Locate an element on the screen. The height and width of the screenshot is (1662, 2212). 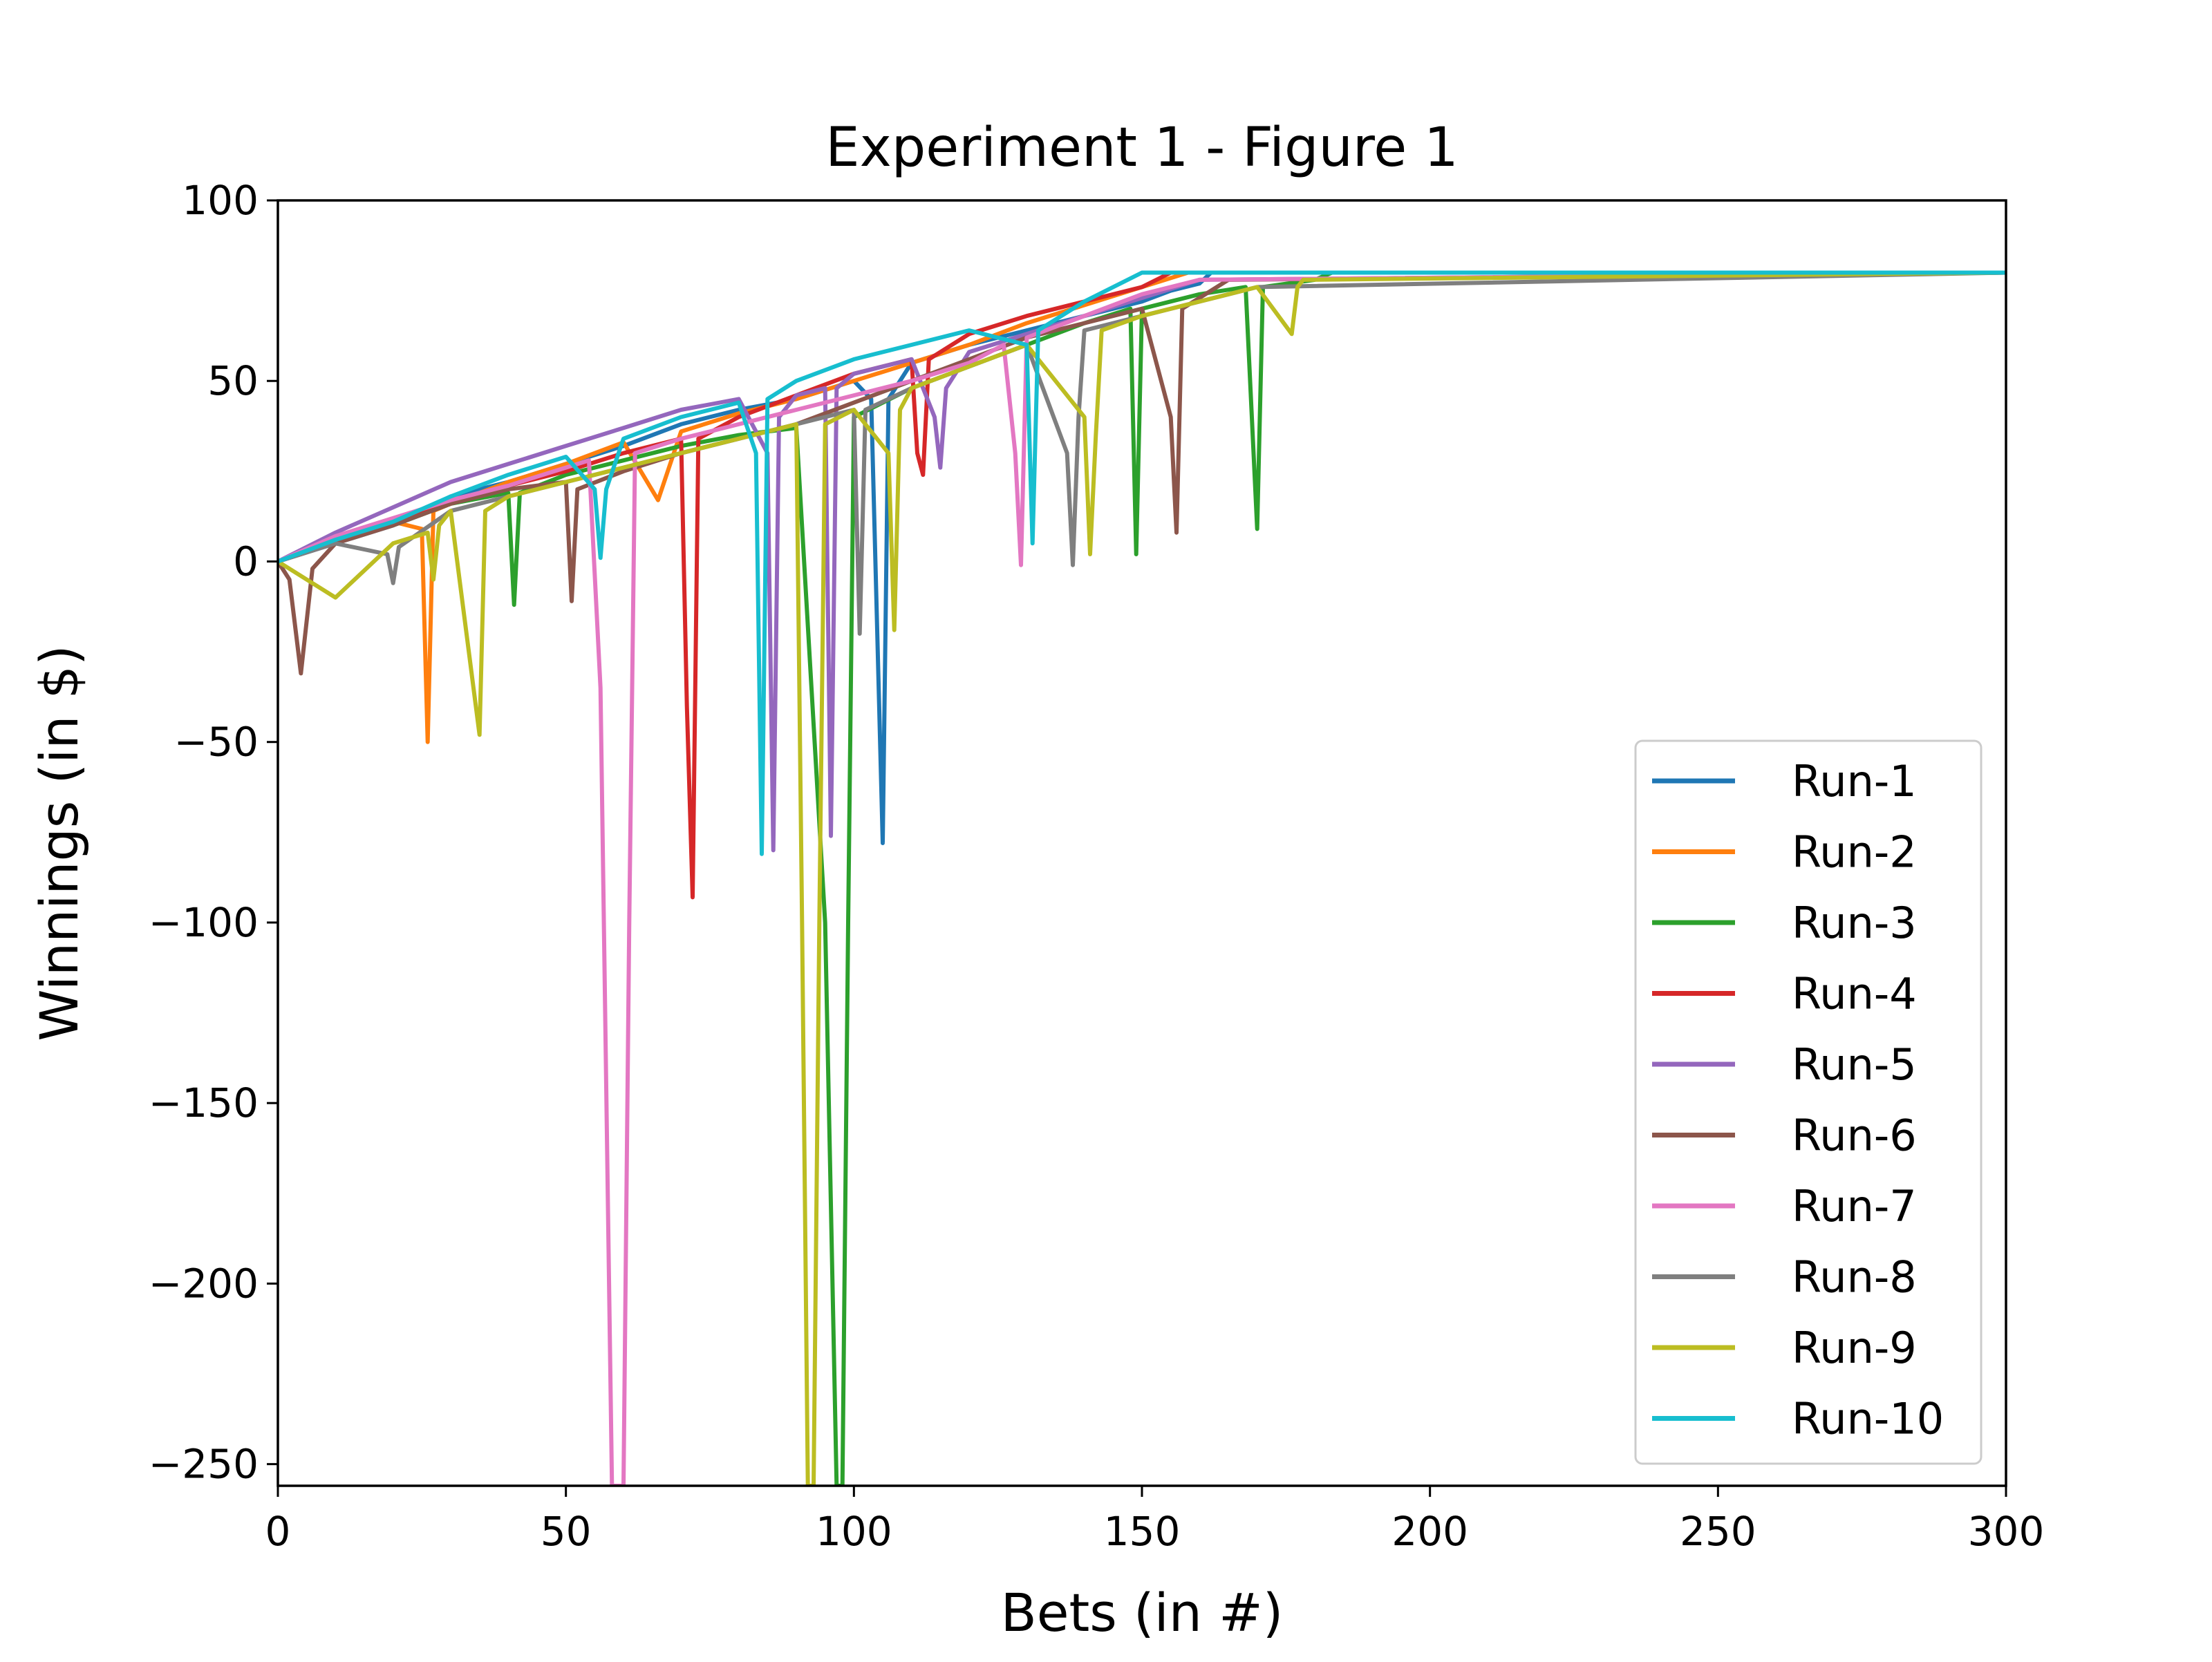
x-tick-label: 300 is located at coordinates (2007, 1531).